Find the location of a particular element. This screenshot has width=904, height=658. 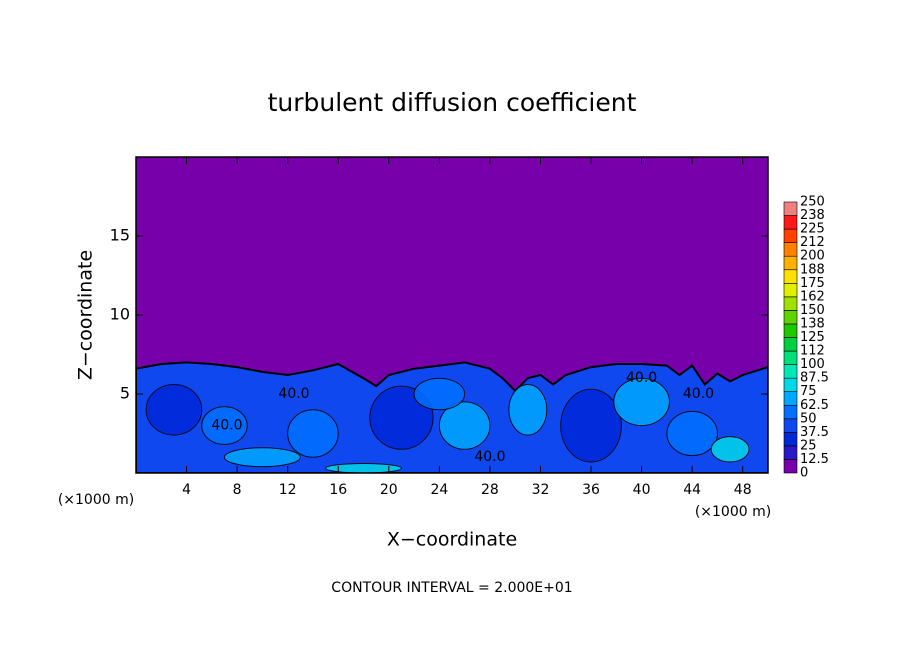

colorbar-label: 125 is located at coordinates (812, 337).